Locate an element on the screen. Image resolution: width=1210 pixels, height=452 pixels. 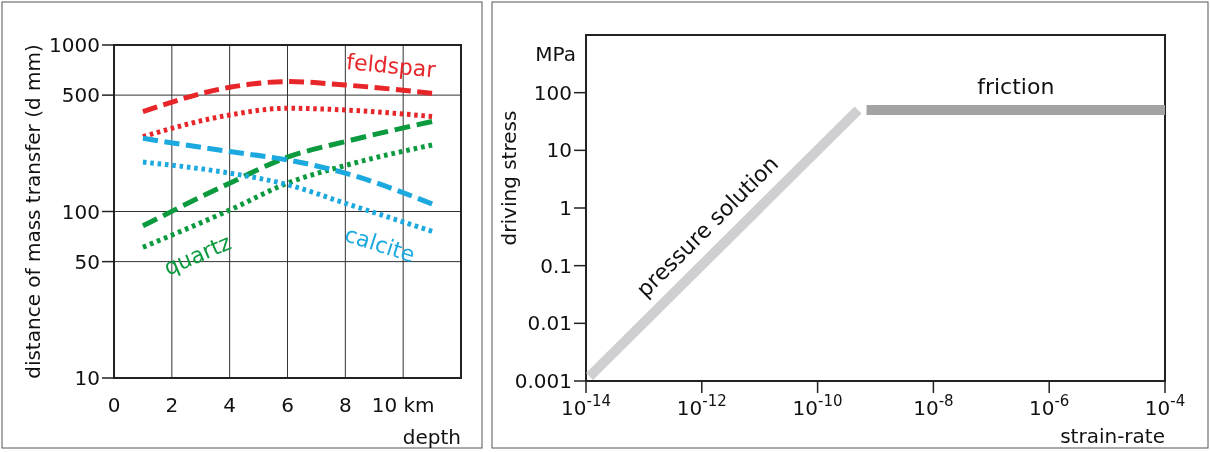
y-tick-label: 50 is located at coordinates (87, 261).